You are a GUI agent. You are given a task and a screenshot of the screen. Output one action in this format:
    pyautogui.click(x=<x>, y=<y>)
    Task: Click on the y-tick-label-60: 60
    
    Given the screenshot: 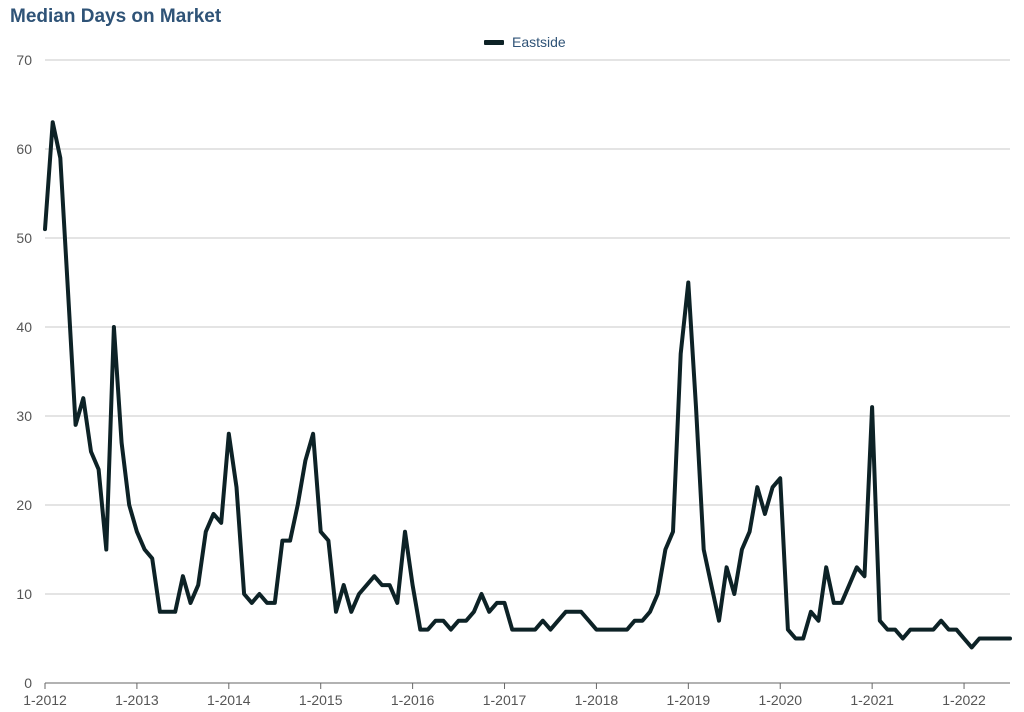 What is the action you would take?
    pyautogui.click(x=24, y=149)
    